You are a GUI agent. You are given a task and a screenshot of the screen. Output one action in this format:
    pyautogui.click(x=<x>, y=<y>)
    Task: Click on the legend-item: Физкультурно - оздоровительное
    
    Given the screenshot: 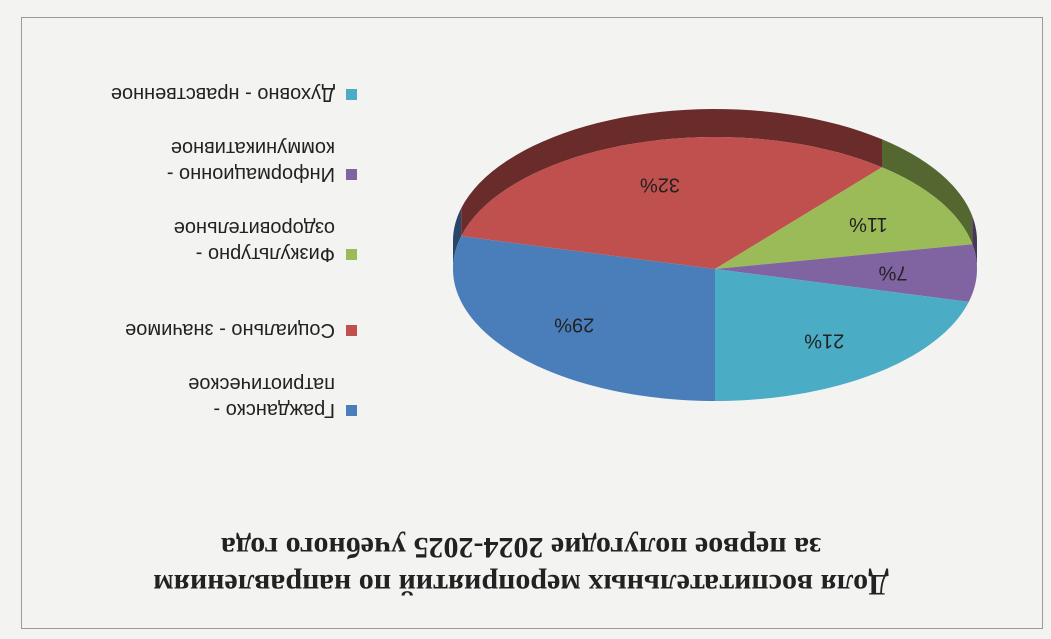 What is the action you would take?
    pyautogui.click(x=217, y=241)
    